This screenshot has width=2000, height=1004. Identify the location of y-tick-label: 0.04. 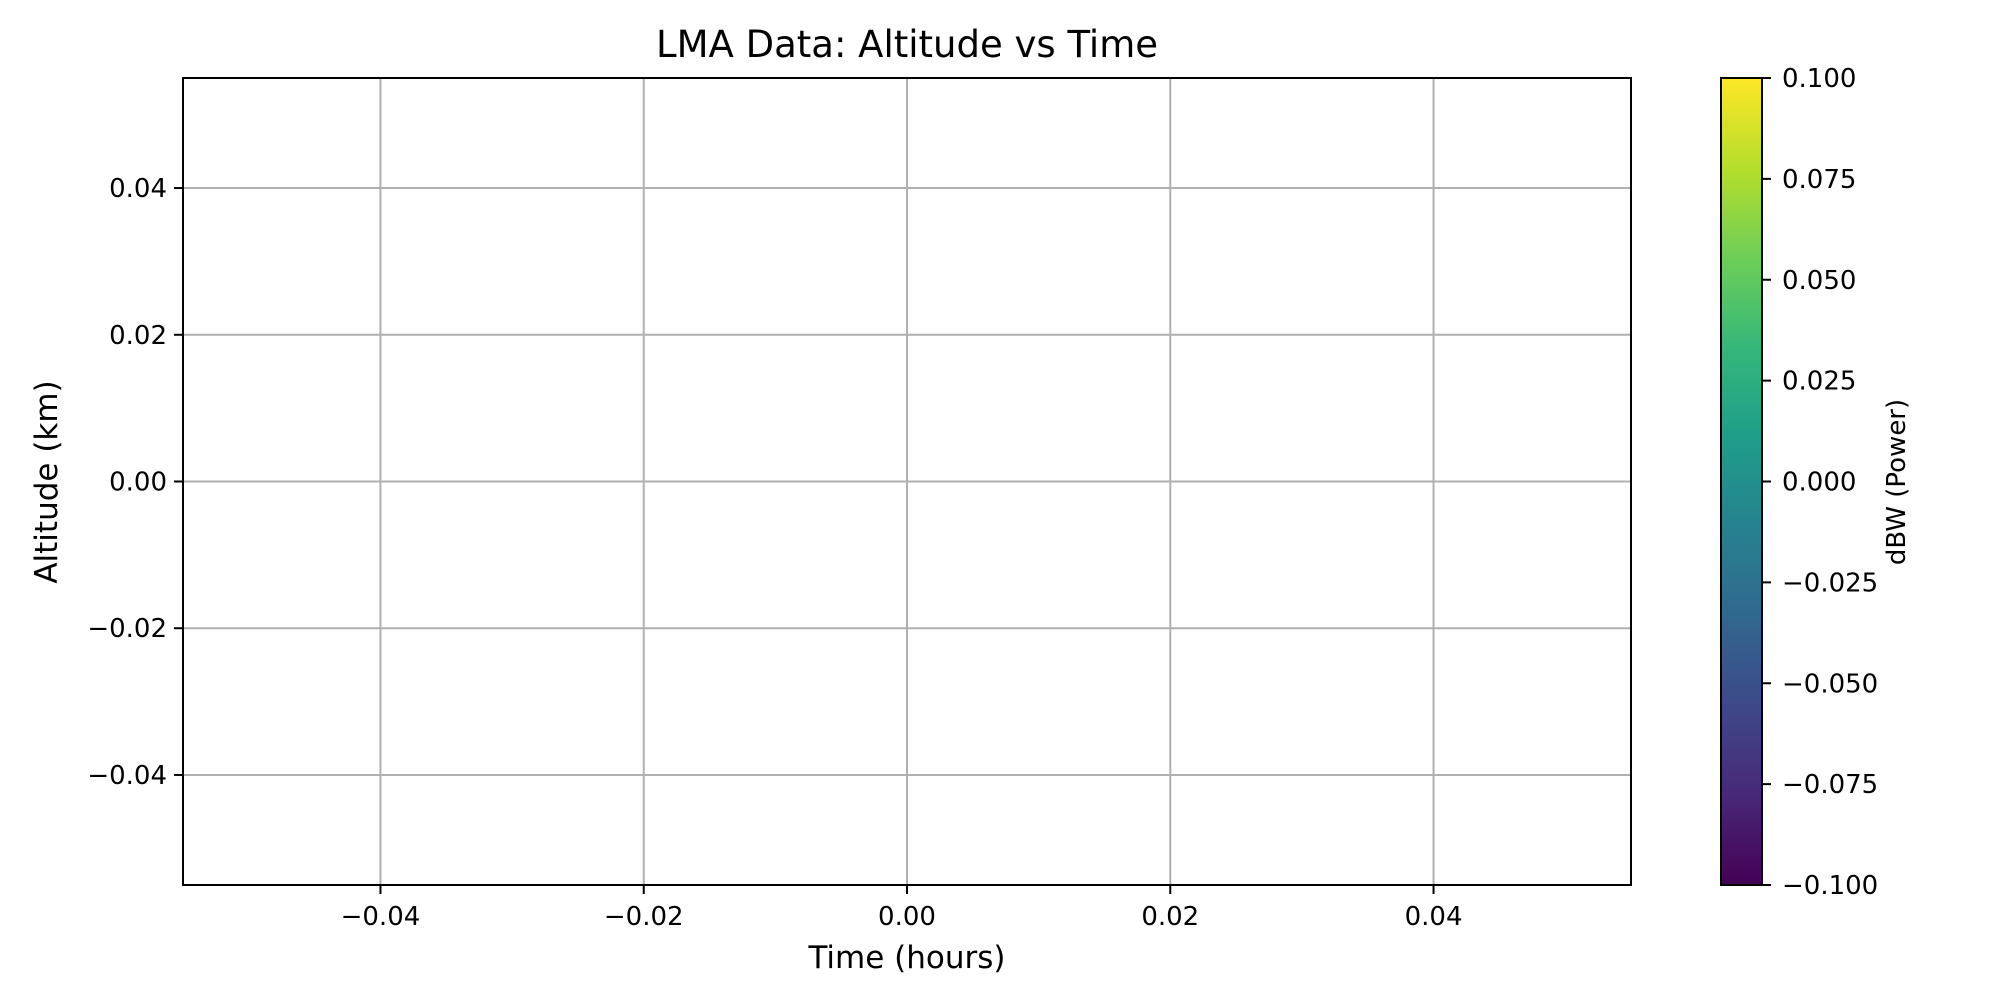
(138, 189).